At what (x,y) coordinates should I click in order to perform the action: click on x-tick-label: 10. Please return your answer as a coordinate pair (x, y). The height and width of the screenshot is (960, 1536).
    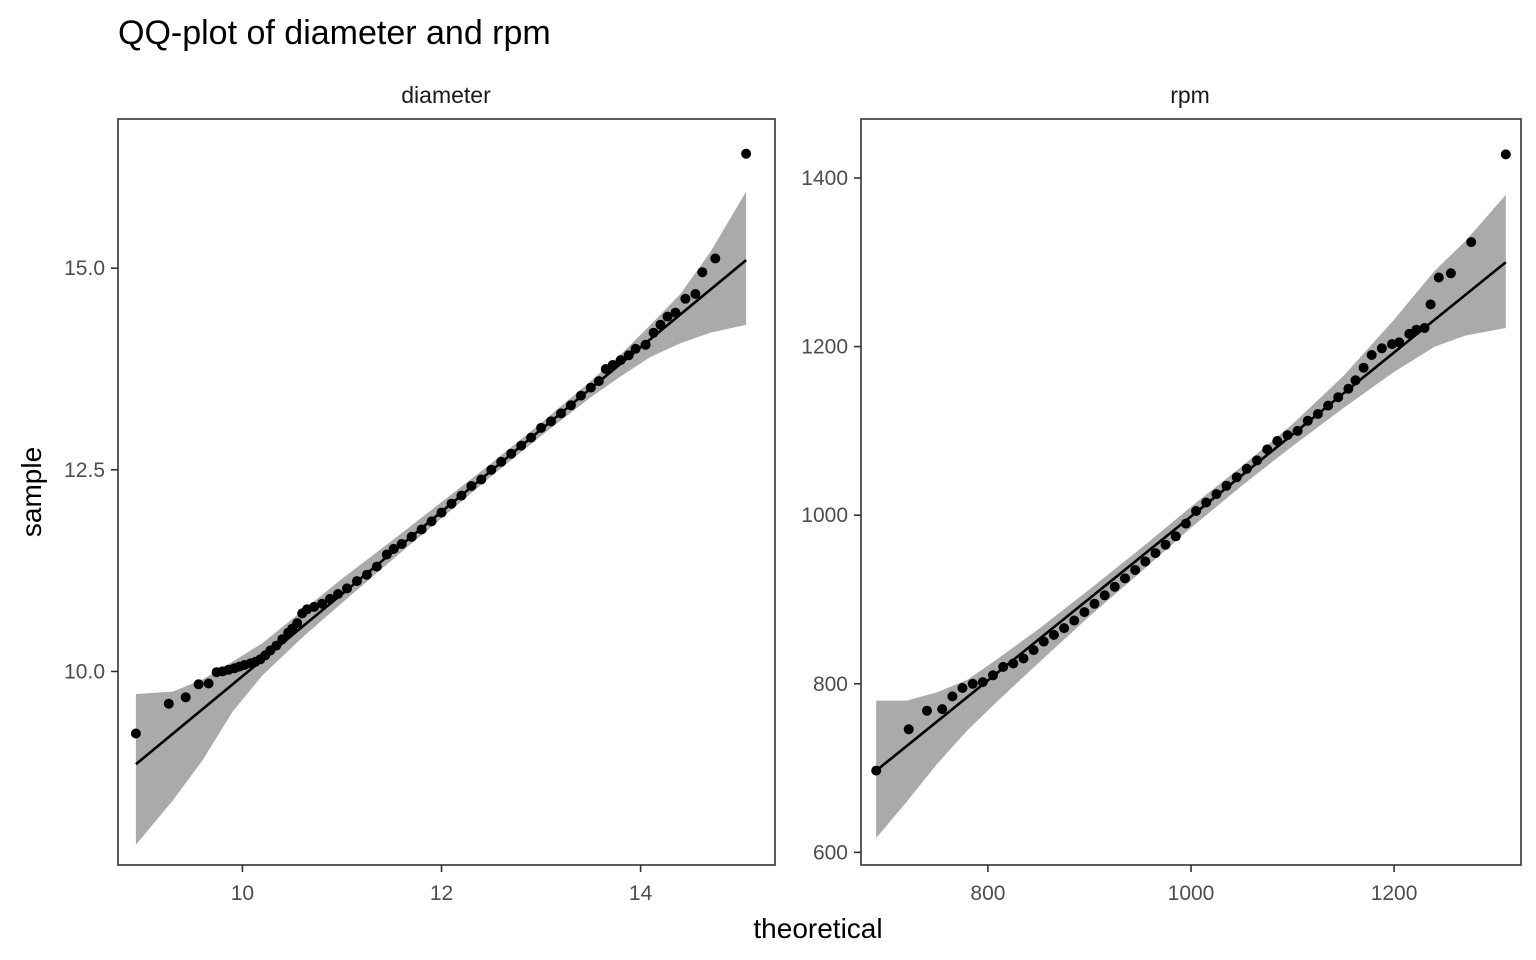
    Looking at the image, I should click on (242, 893).